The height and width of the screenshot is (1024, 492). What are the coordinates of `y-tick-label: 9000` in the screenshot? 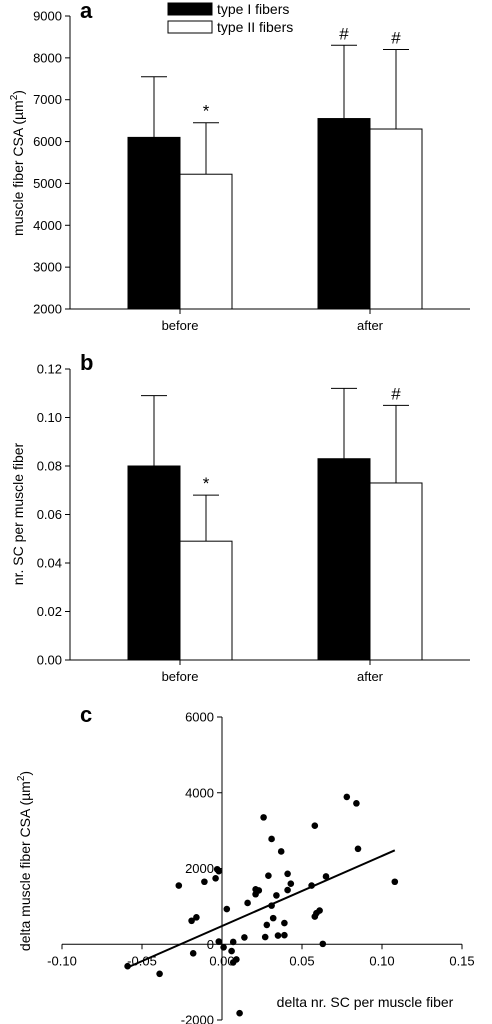 It's located at (47, 16).